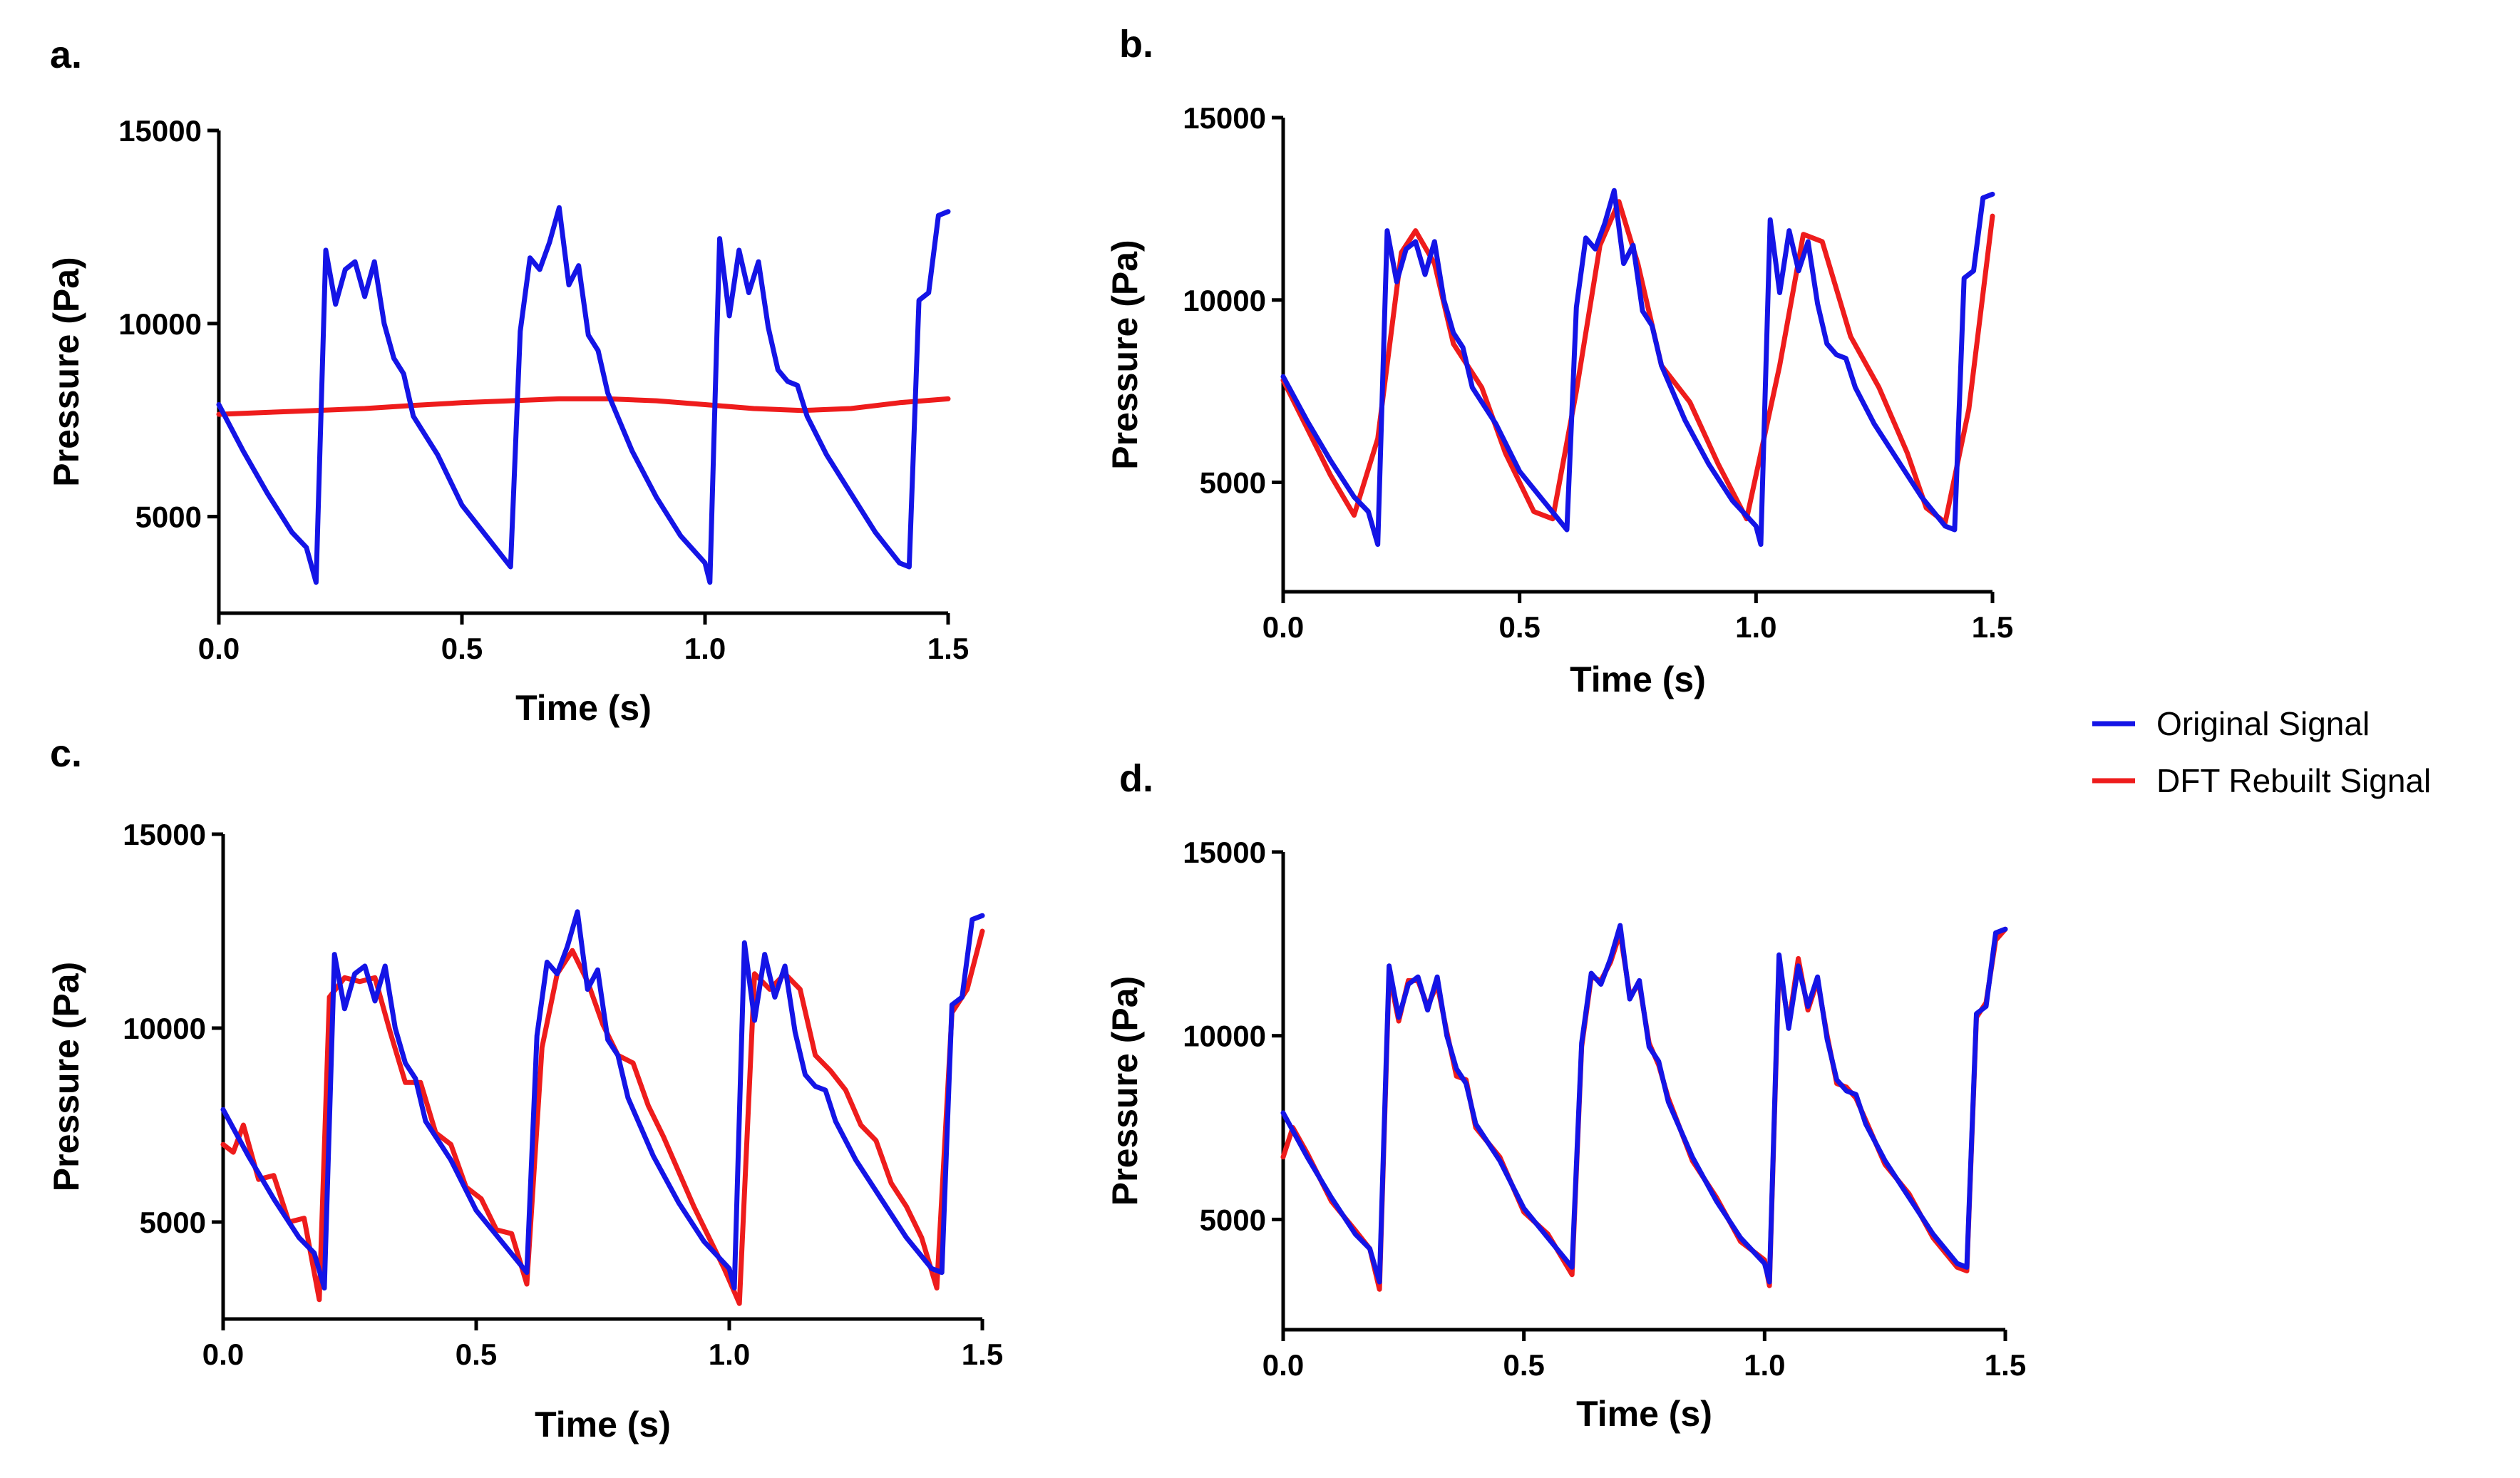  What do you see at coordinates (2263, 723) in the screenshot?
I see `legend-label: Original Signal` at bounding box center [2263, 723].